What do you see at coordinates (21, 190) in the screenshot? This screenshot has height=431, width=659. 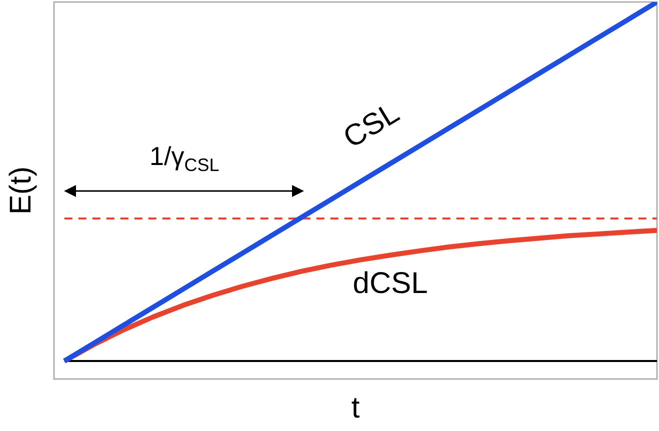 I see `y-axis-title: E(t)` at bounding box center [21, 190].